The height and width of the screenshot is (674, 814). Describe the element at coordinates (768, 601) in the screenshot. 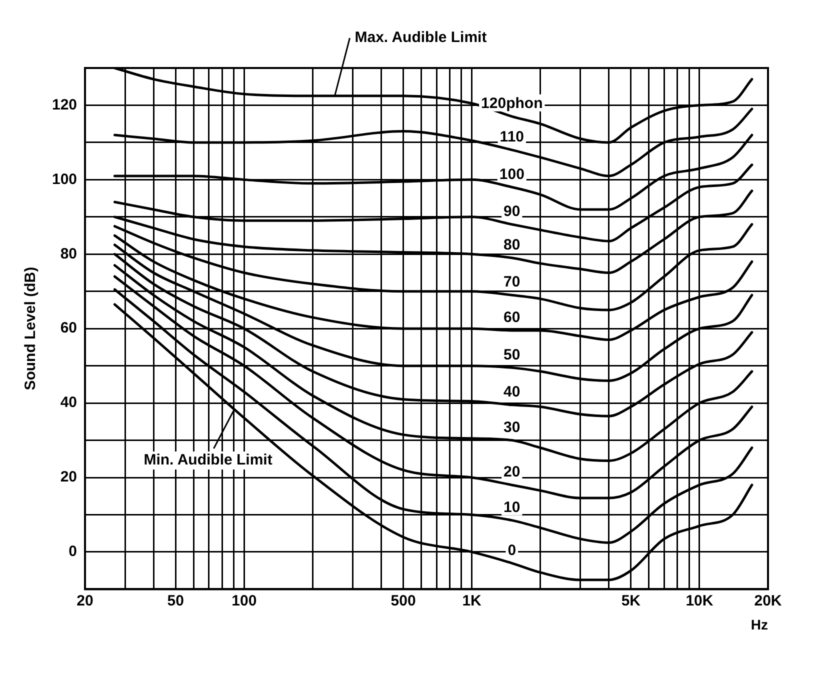

I see `x-tick-label: 20K` at that location.